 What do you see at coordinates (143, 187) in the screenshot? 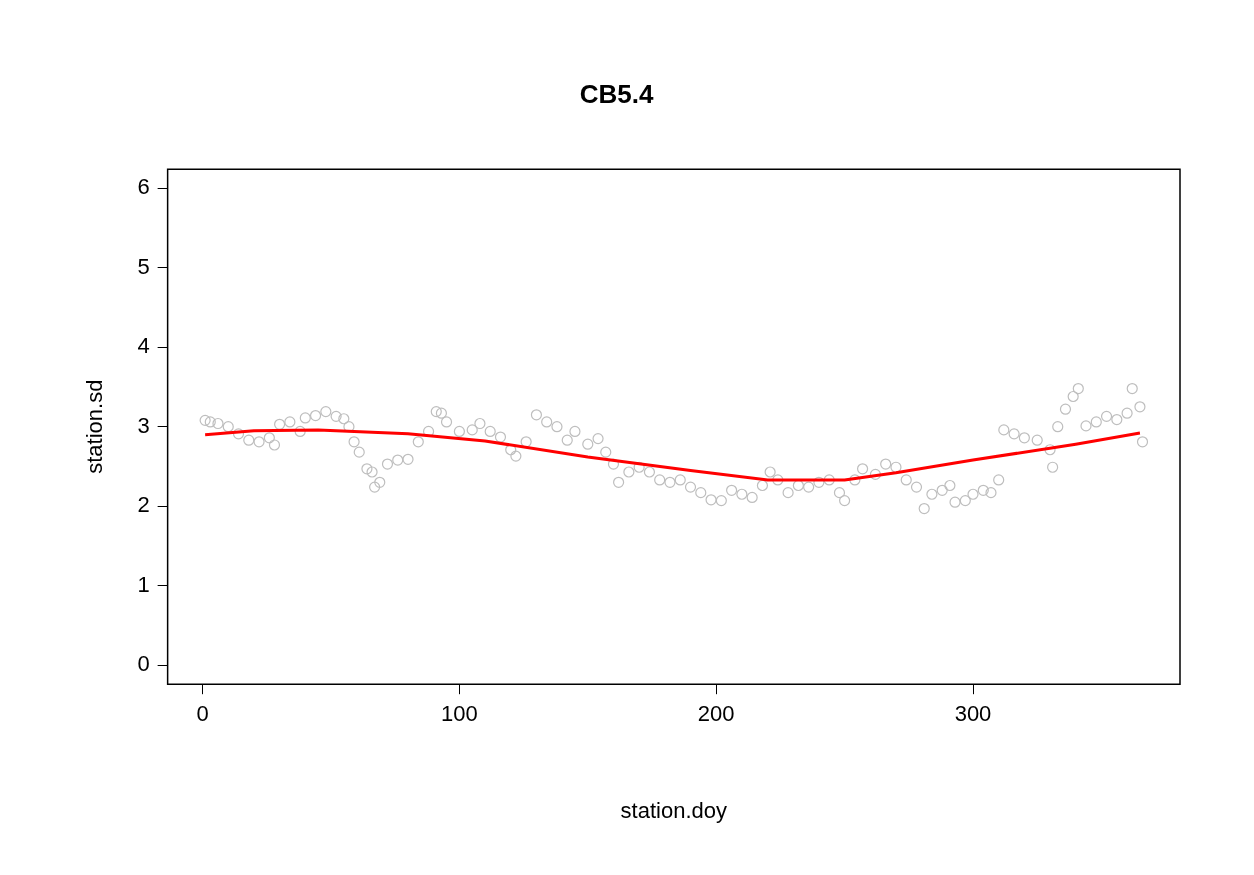
I see `y-tick-label: 6` at bounding box center [143, 187].